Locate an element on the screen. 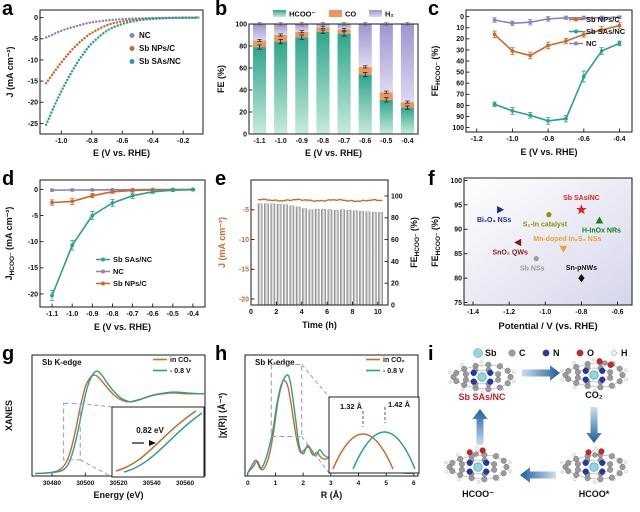 Image resolution: width=640 pixels, height=512 pixels. svg-text: -15 is located at coordinates (33, 81).